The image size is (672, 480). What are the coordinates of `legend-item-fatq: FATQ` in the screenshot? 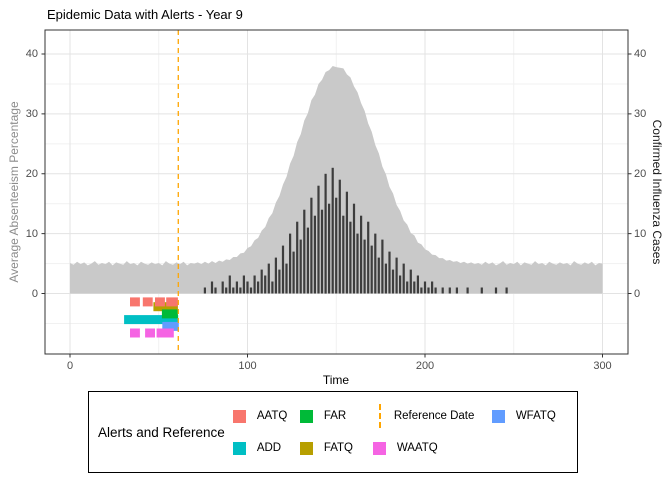 It's located at (336, 448).